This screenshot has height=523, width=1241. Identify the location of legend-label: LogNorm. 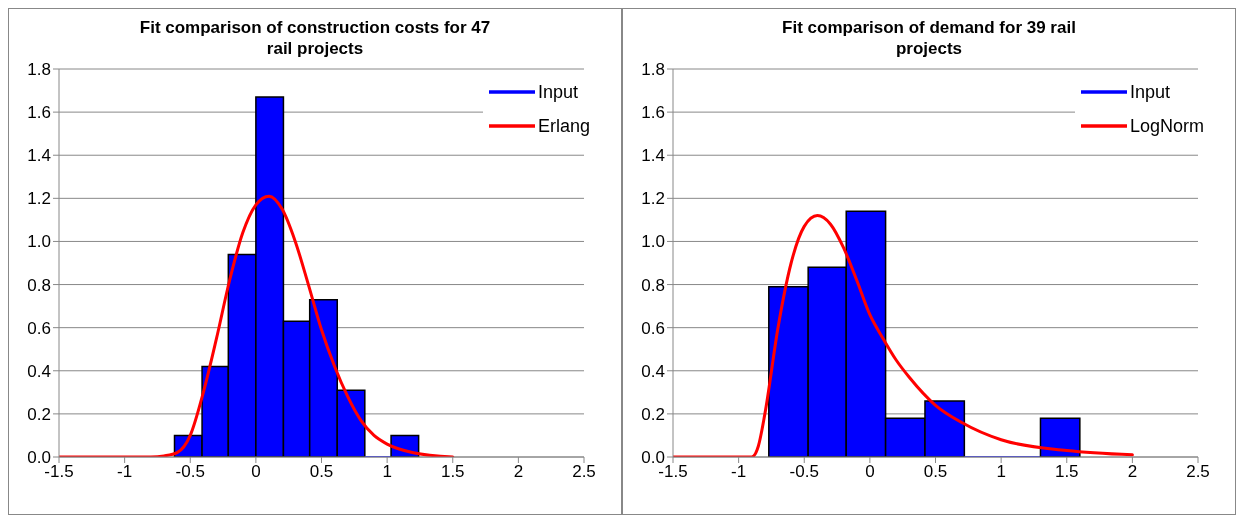
(1166, 126).